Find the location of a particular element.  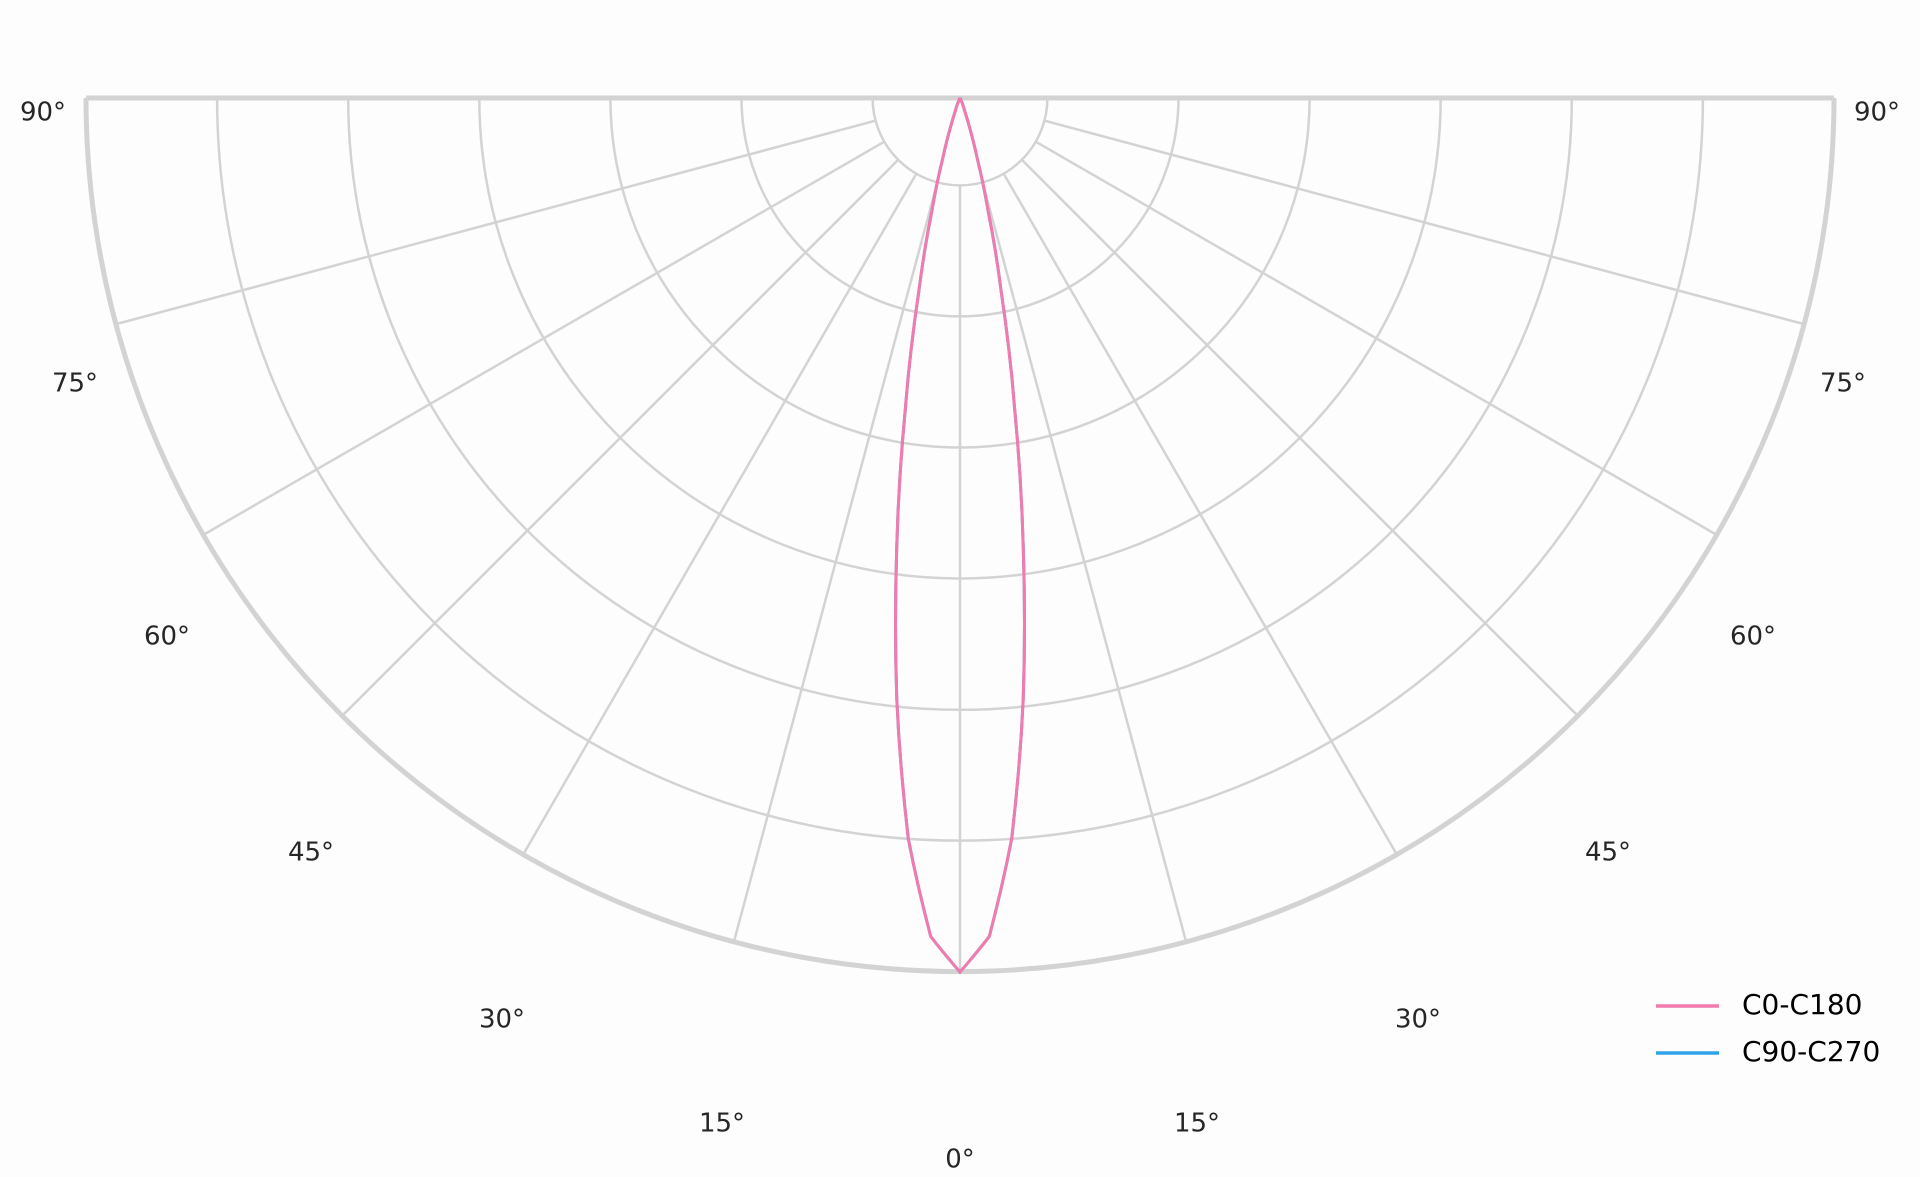

series-curve-c0-c180 is located at coordinates (960, 536).